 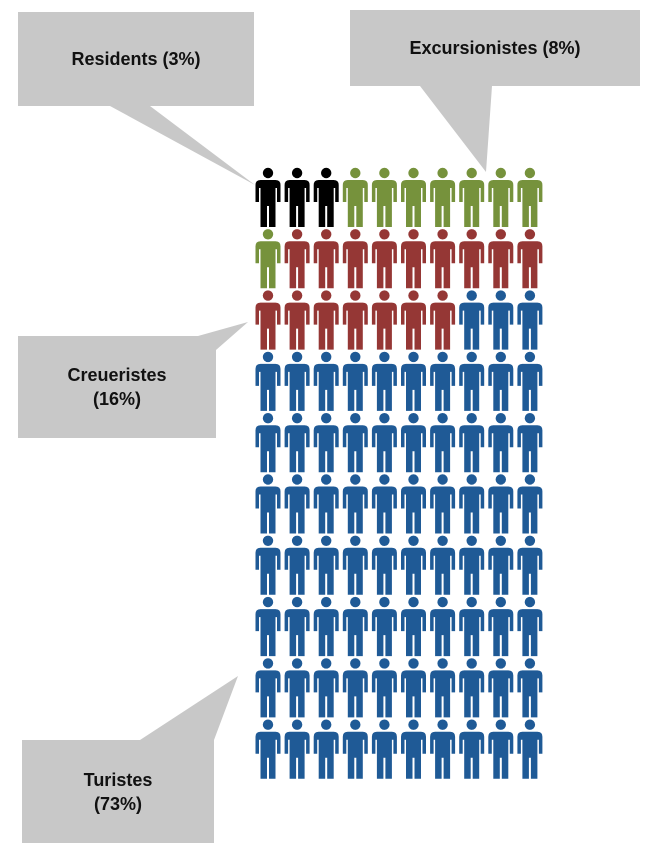 What do you see at coordinates (117, 804) in the screenshot?
I see `callout-turistes-text-line2: (73%)` at bounding box center [117, 804].